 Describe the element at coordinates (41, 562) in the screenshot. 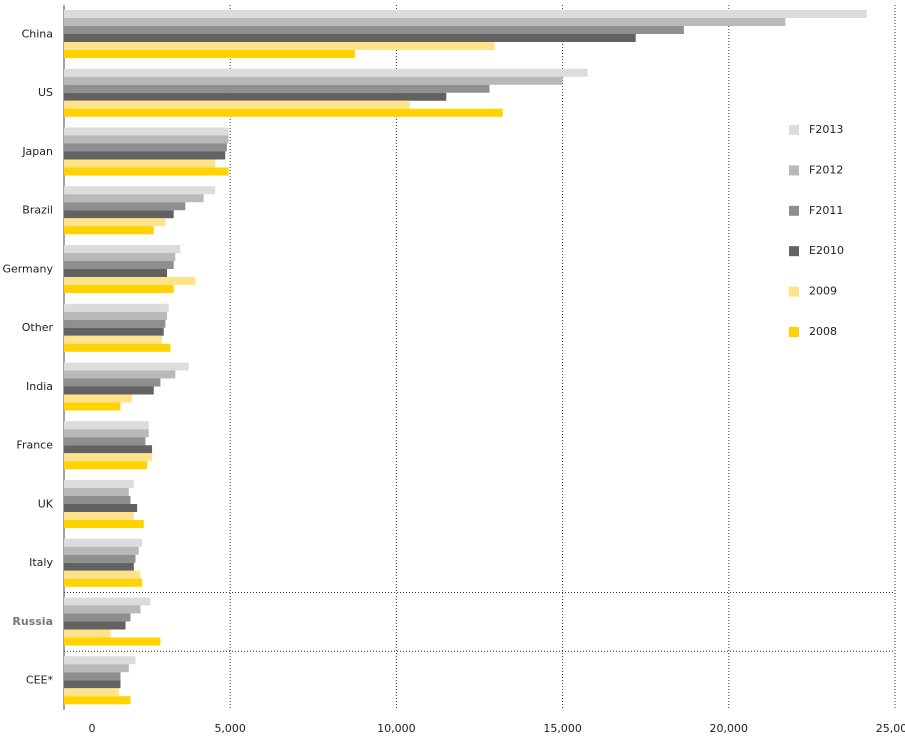

I see `y-tick-label: Italy` at that location.